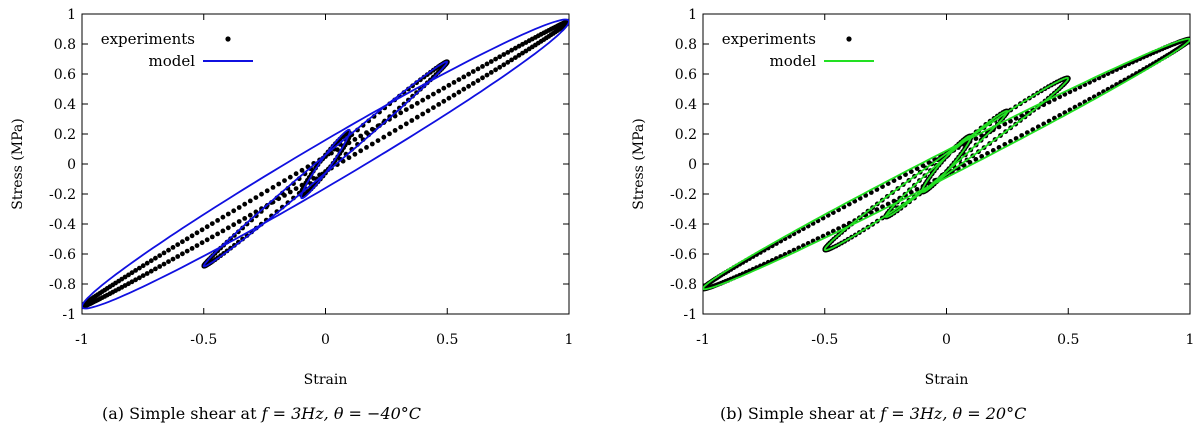 The width and height of the screenshot is (1196, 432). I want to click on legend-experiments-label: experiments, so click(769, 39).